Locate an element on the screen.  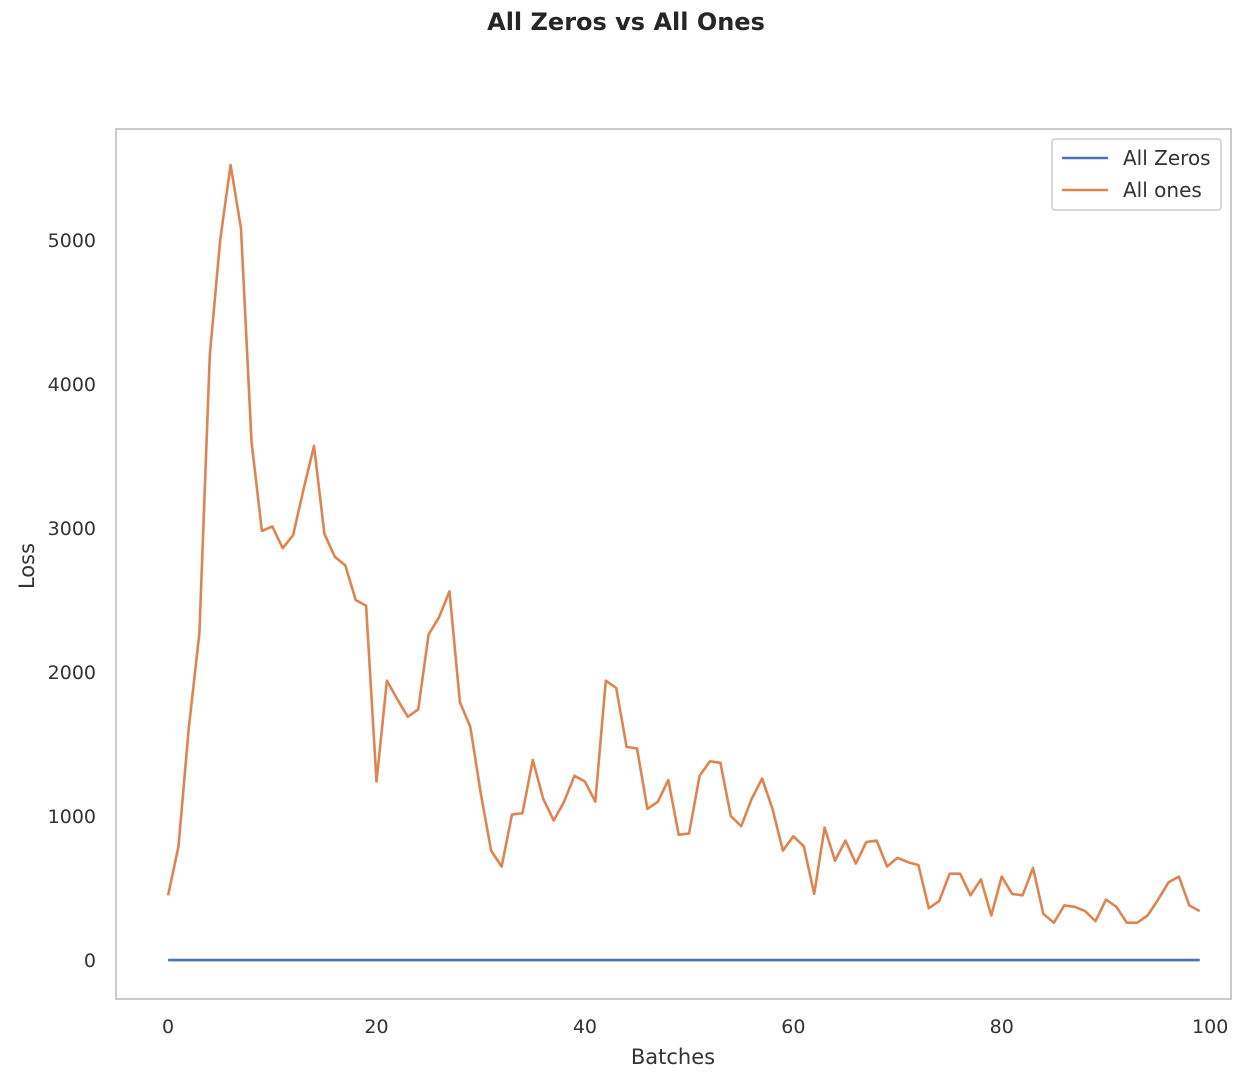
x-tick-label: 40 is located at coordinates (585, 1027).